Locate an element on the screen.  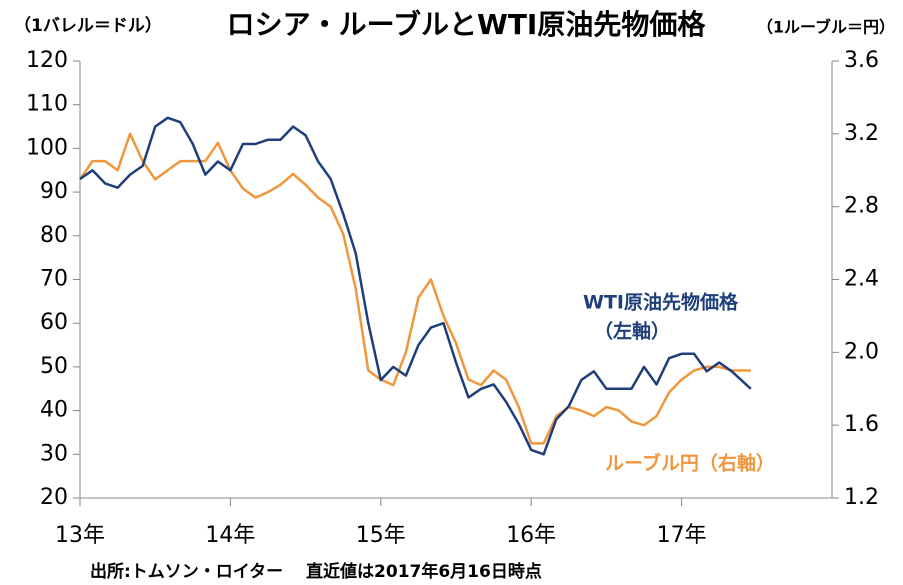
legend-label: WTI原油先物価格 is located at coordinates (661, 302).